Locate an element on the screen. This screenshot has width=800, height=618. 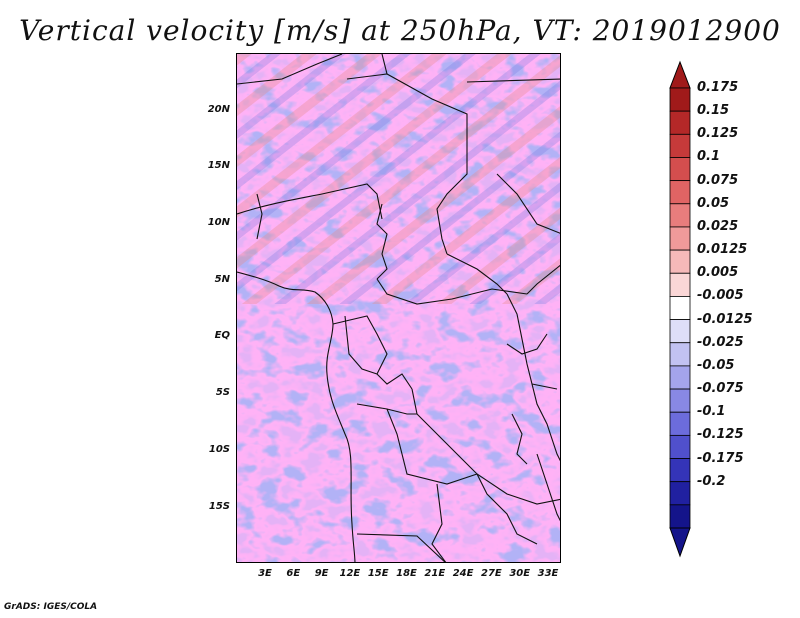
lat-tick-label: 5N is located at coordinates (222, 279).